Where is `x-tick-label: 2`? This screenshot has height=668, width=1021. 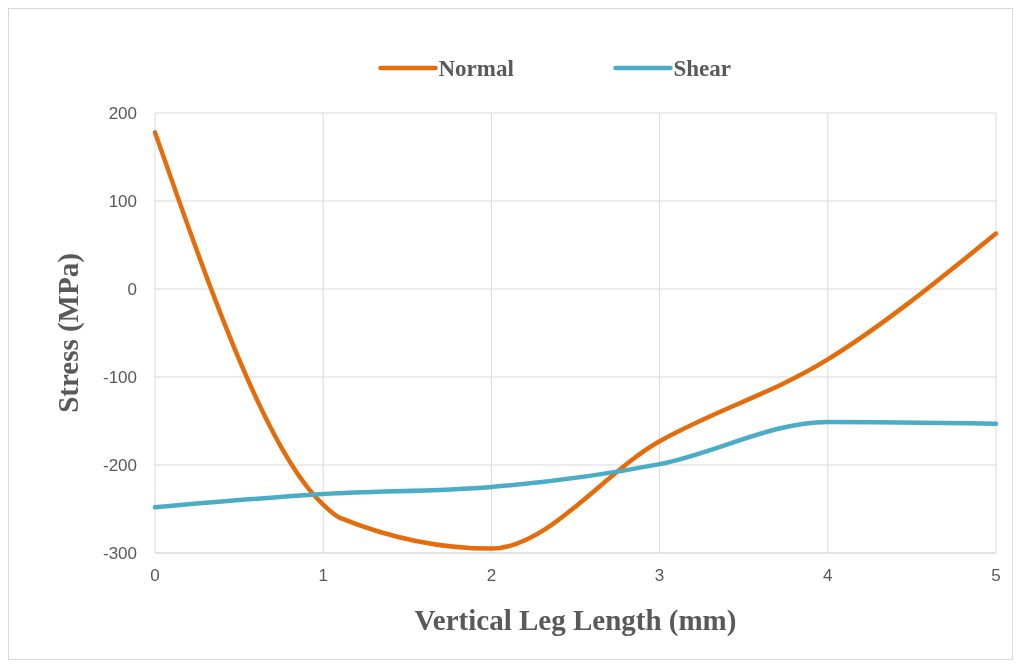 x-tick-label: 2 is located at coordinates (491, 575).